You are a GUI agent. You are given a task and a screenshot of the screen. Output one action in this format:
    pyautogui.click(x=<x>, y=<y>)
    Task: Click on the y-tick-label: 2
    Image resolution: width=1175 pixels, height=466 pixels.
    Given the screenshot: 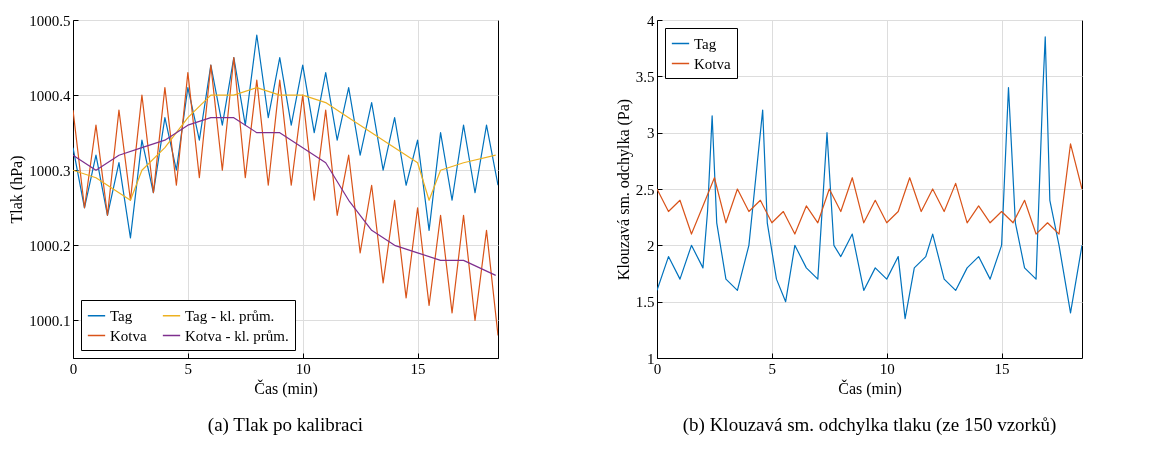 What is the action you would take?
    pyautogui.click(x=651, y=245)
    